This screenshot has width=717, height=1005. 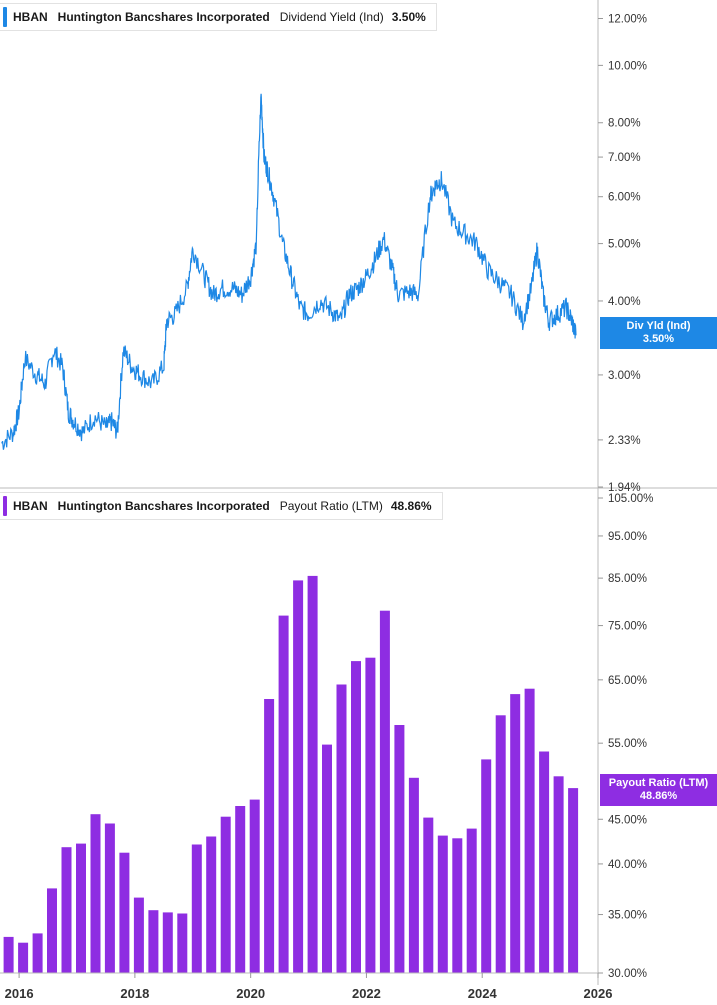 What do you see at coordinates (331, 506) in the screenshot?
I see `payout-legend-metric: Payout Ratio (LTM)` at bounding box center [331, 506].